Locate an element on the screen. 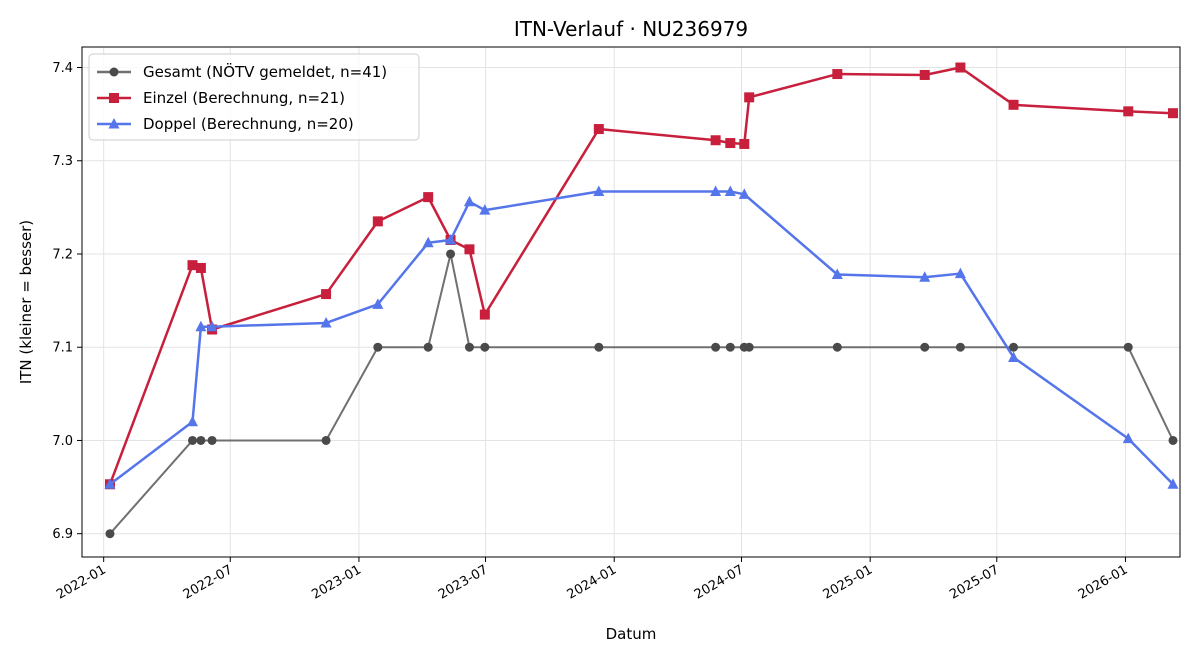  x-tick-label: 2023-01 is located at coordinates (336, 582).